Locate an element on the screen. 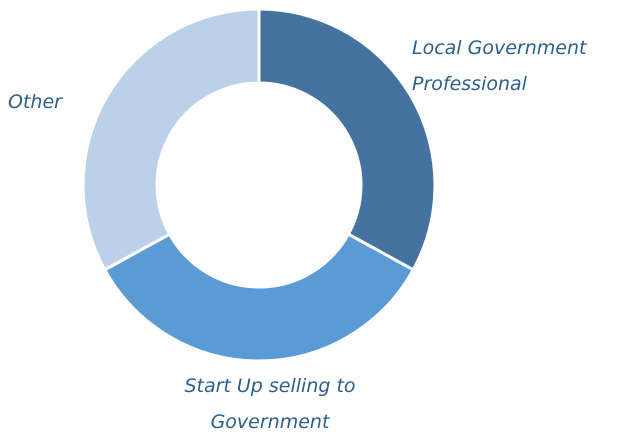 This screenshot has width=629, height=437. slice-label: Other is located at coordinates (35, 102).